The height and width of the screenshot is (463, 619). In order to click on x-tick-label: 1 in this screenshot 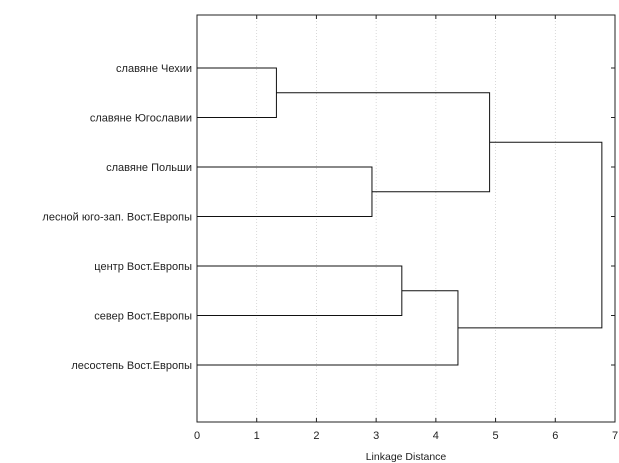, I will do `click(257, 436)`.